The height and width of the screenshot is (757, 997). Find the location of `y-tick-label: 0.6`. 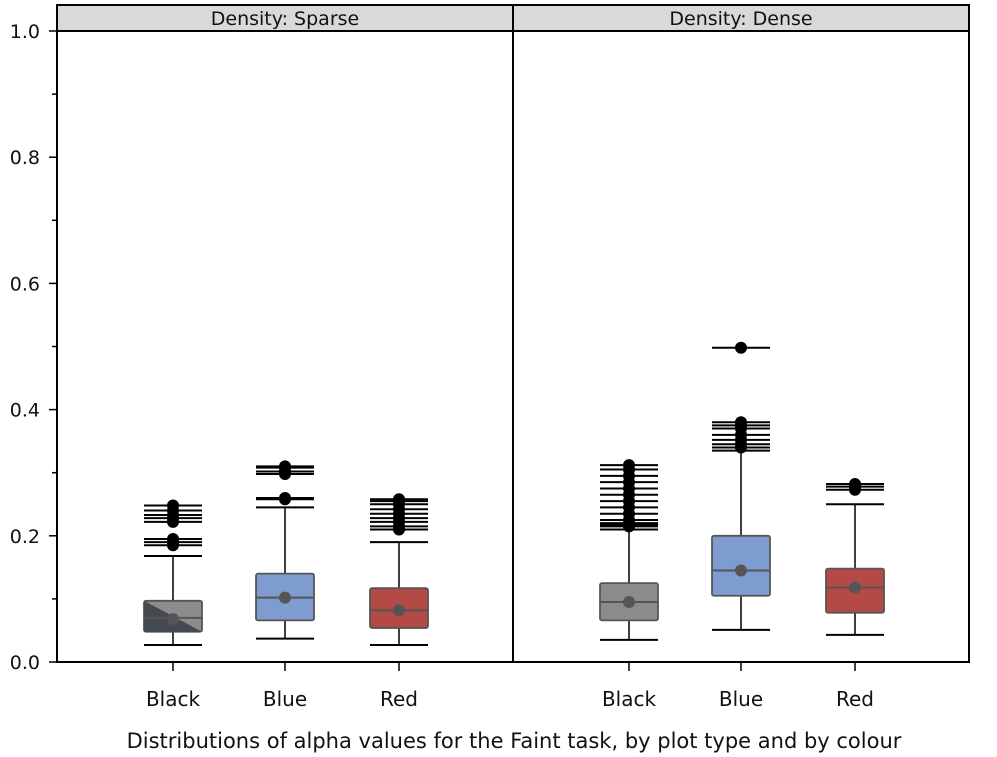

y-tick-label: 0.6 is located at coordinates (25, 284).